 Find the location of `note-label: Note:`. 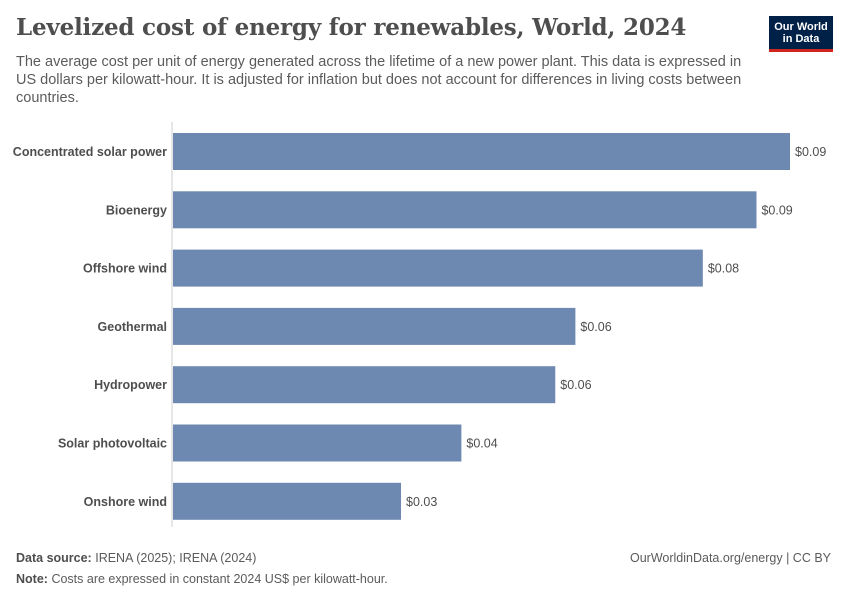

note-label: Note: is located at coordinates (32, 579).